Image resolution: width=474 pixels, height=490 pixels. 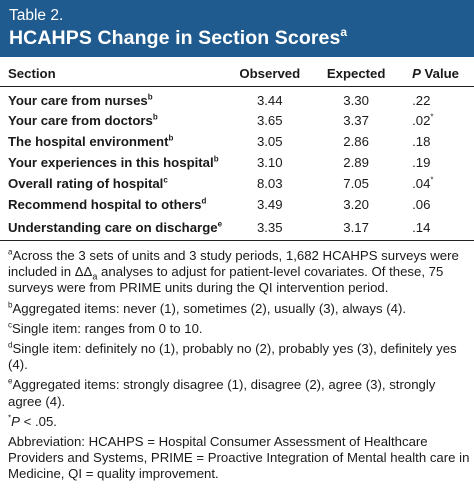 What do you see at coordinates (356, 74) in the screenshot?
I see `column-header-expected: Expected` at bounding box center [356, 74].